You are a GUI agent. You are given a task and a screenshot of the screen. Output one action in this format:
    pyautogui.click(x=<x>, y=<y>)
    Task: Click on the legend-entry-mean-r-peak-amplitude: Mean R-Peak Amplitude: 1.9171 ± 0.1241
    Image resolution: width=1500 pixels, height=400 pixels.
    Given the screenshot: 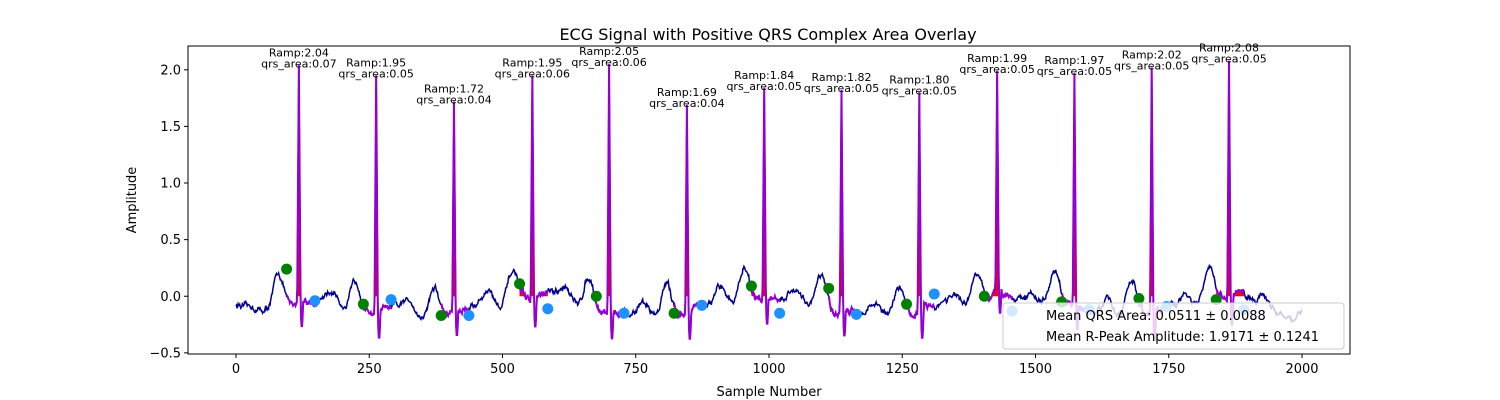 What is the action you would take?
    pyautogui.click(x=1182, y=337)
    